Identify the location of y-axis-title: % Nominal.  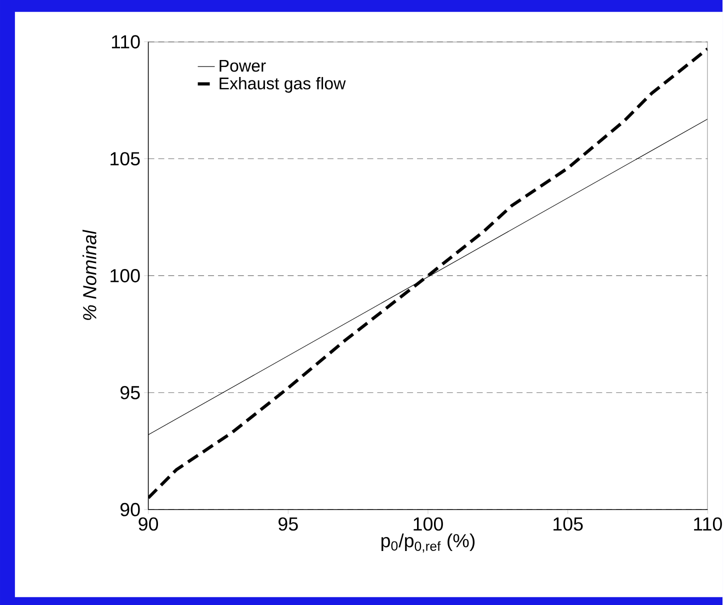
(89, 275).